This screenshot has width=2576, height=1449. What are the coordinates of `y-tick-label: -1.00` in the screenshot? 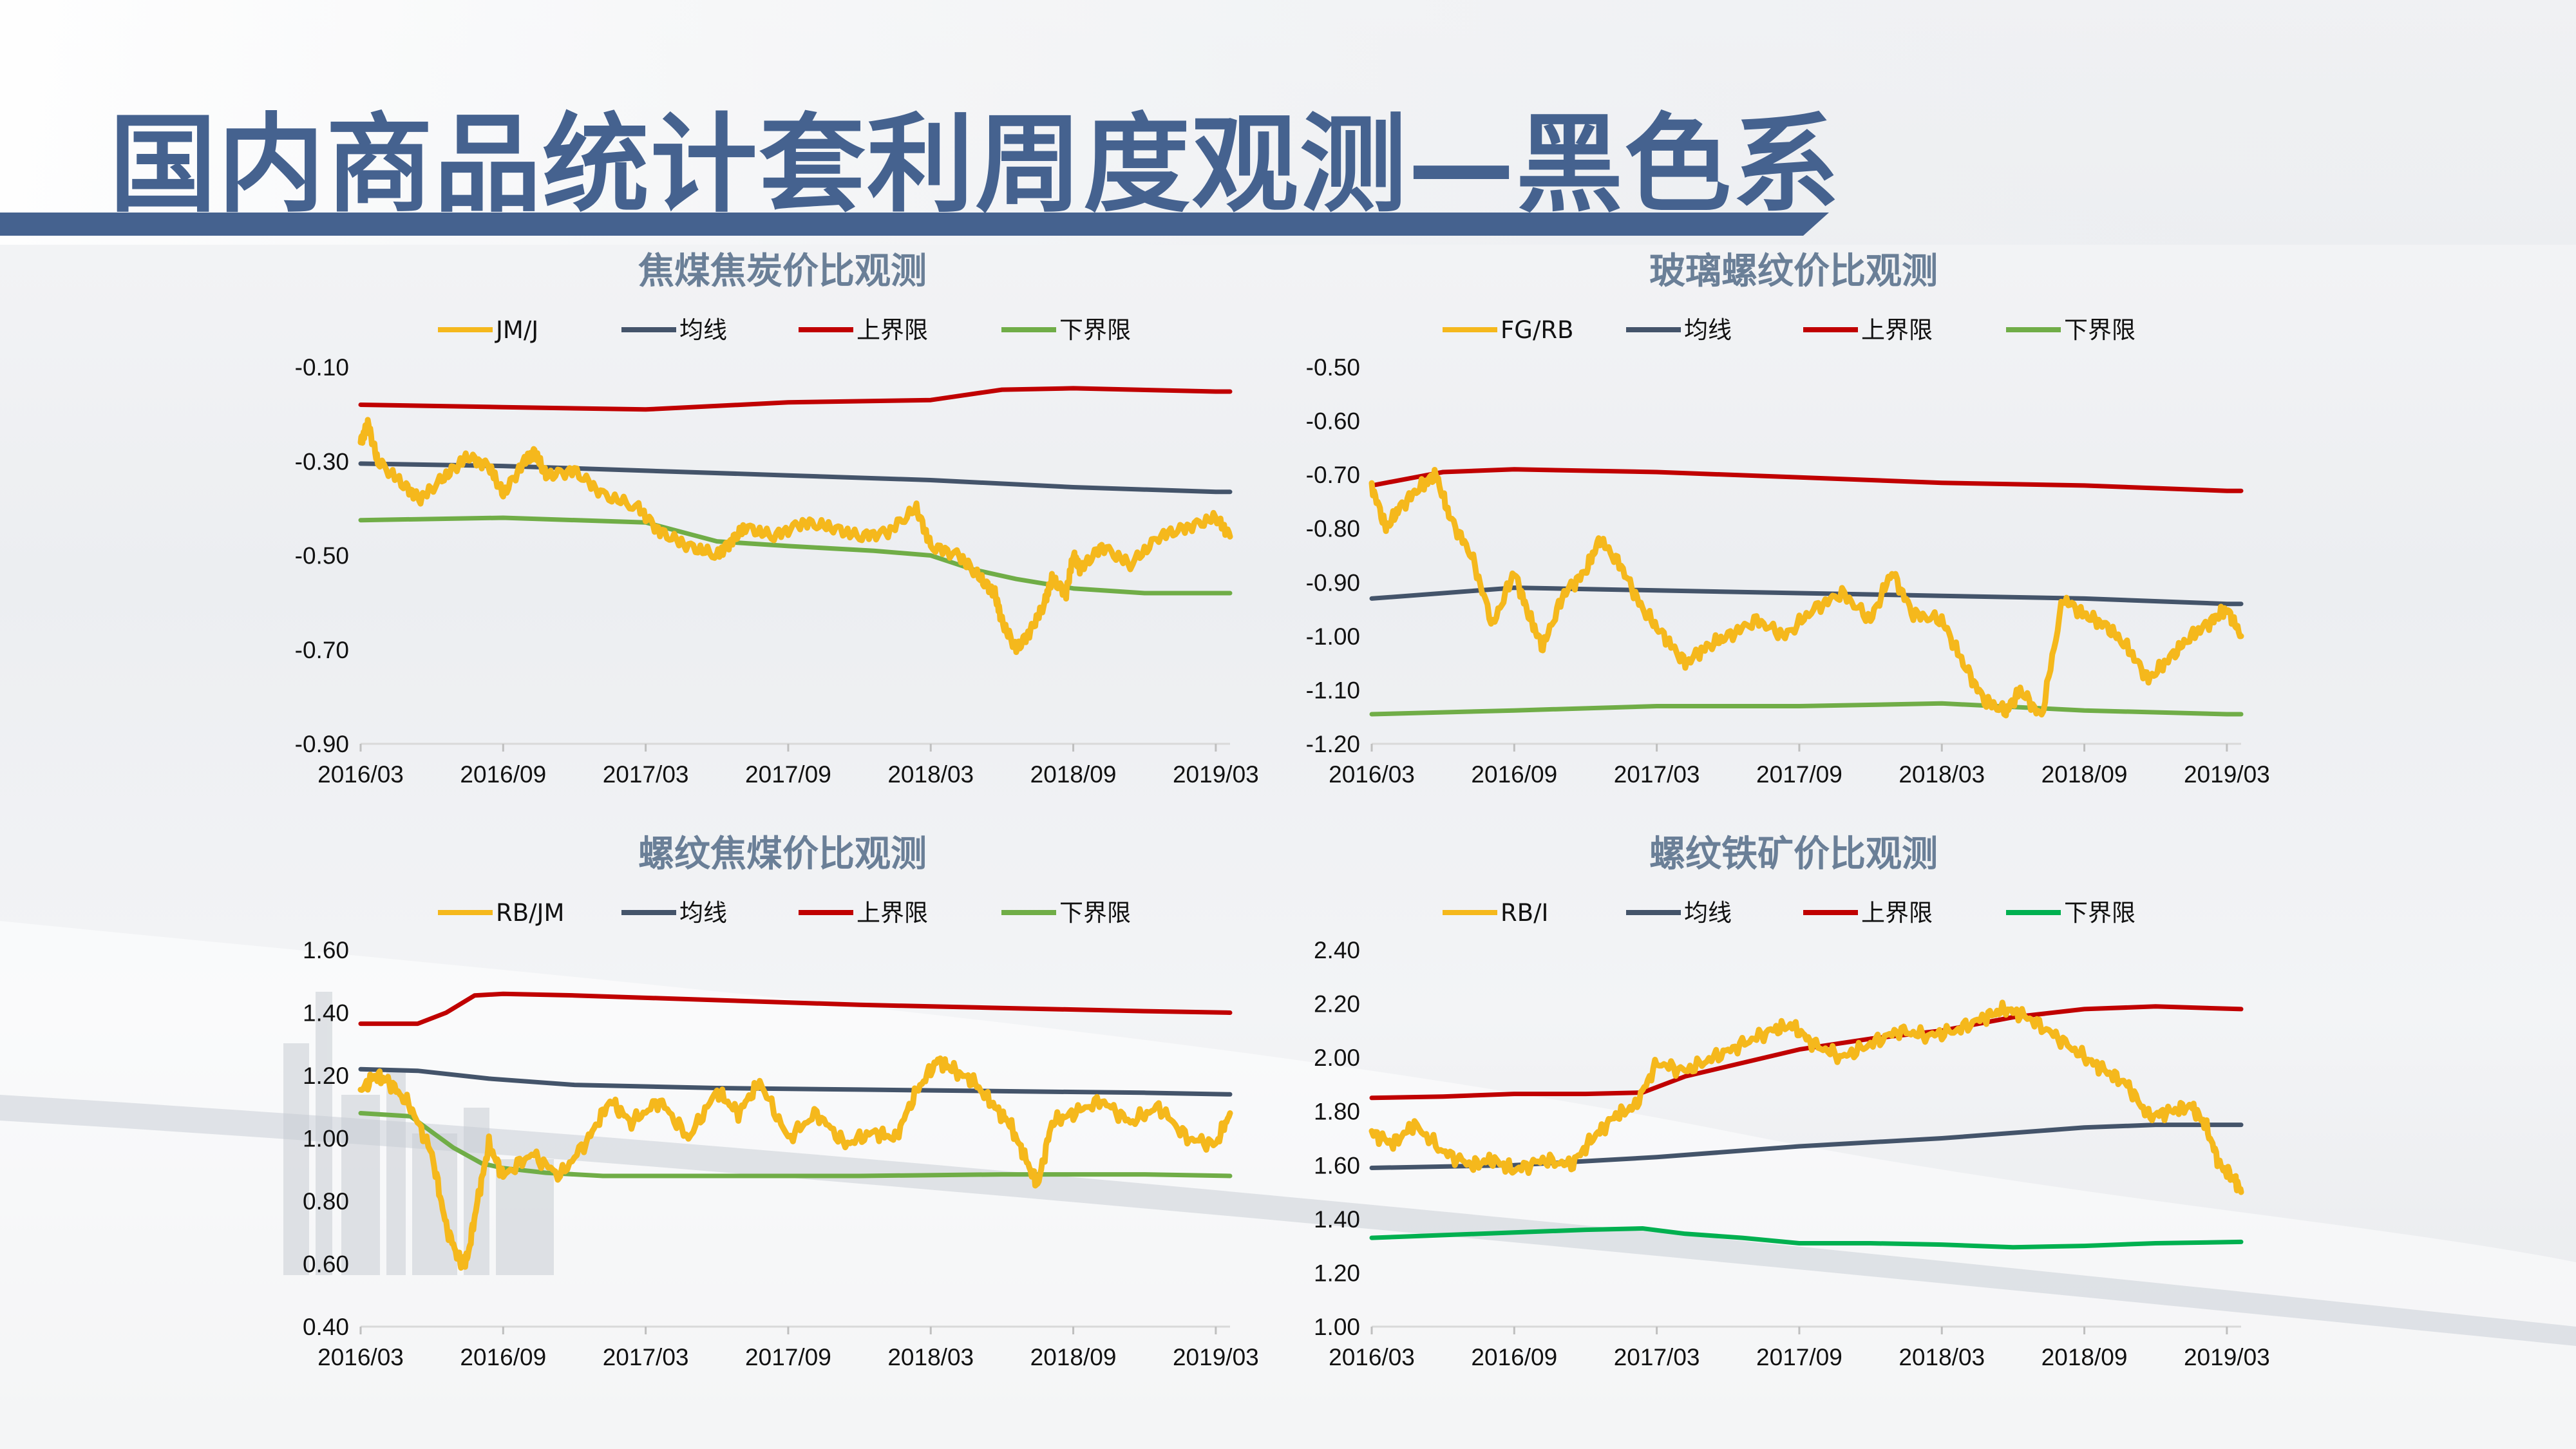 It's located at (1333, 636).